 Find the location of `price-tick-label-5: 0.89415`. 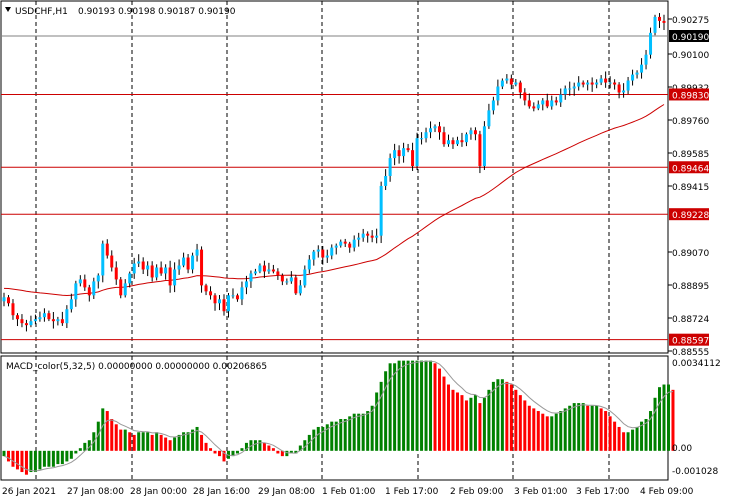

price-tick-label-5: 0.89415 is located at coordinates (690, 188).